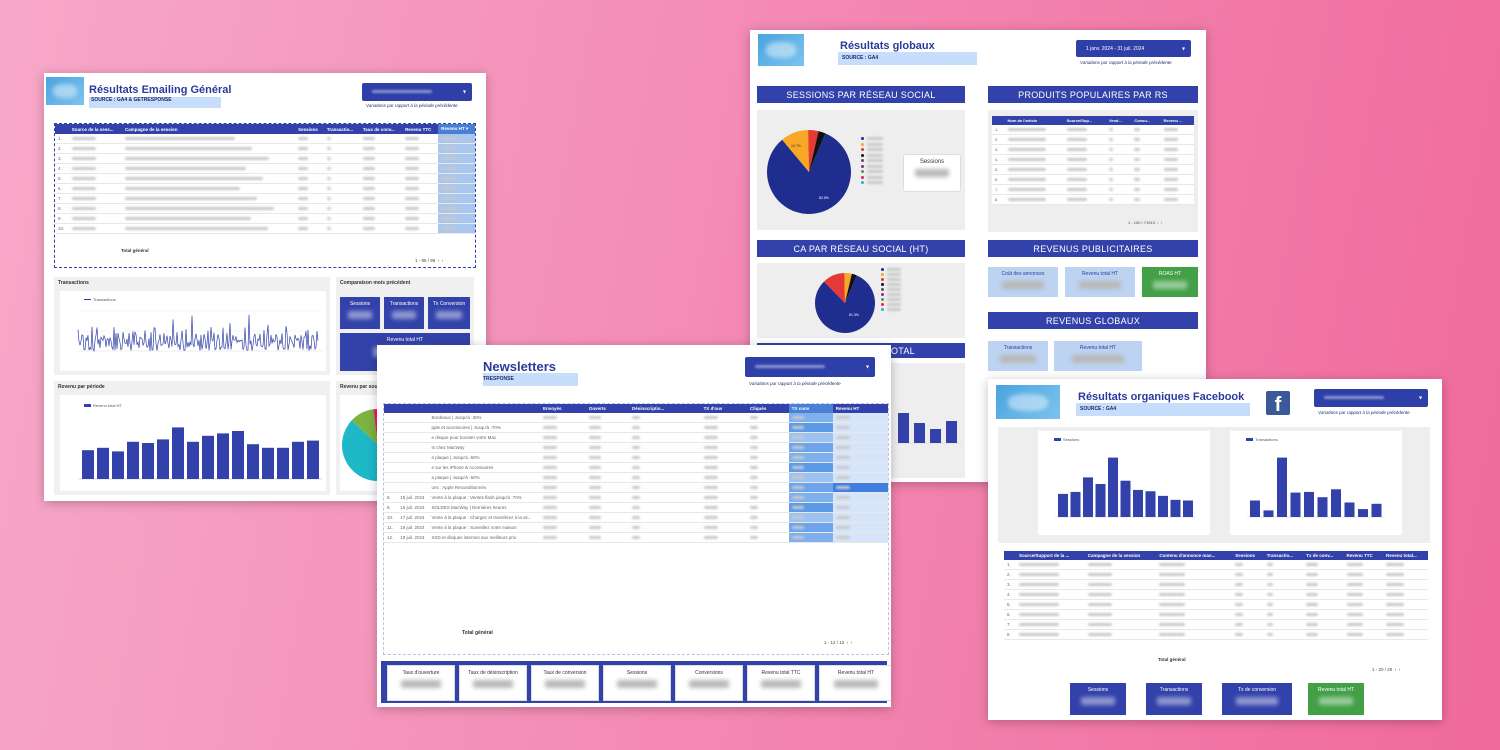 The width and height of the screenshot is (1500, 750). What do you see at coordinates (724, 408) in the screenshot?
I see `column-header: TX d'ouv` at bounding box center [724, 408].